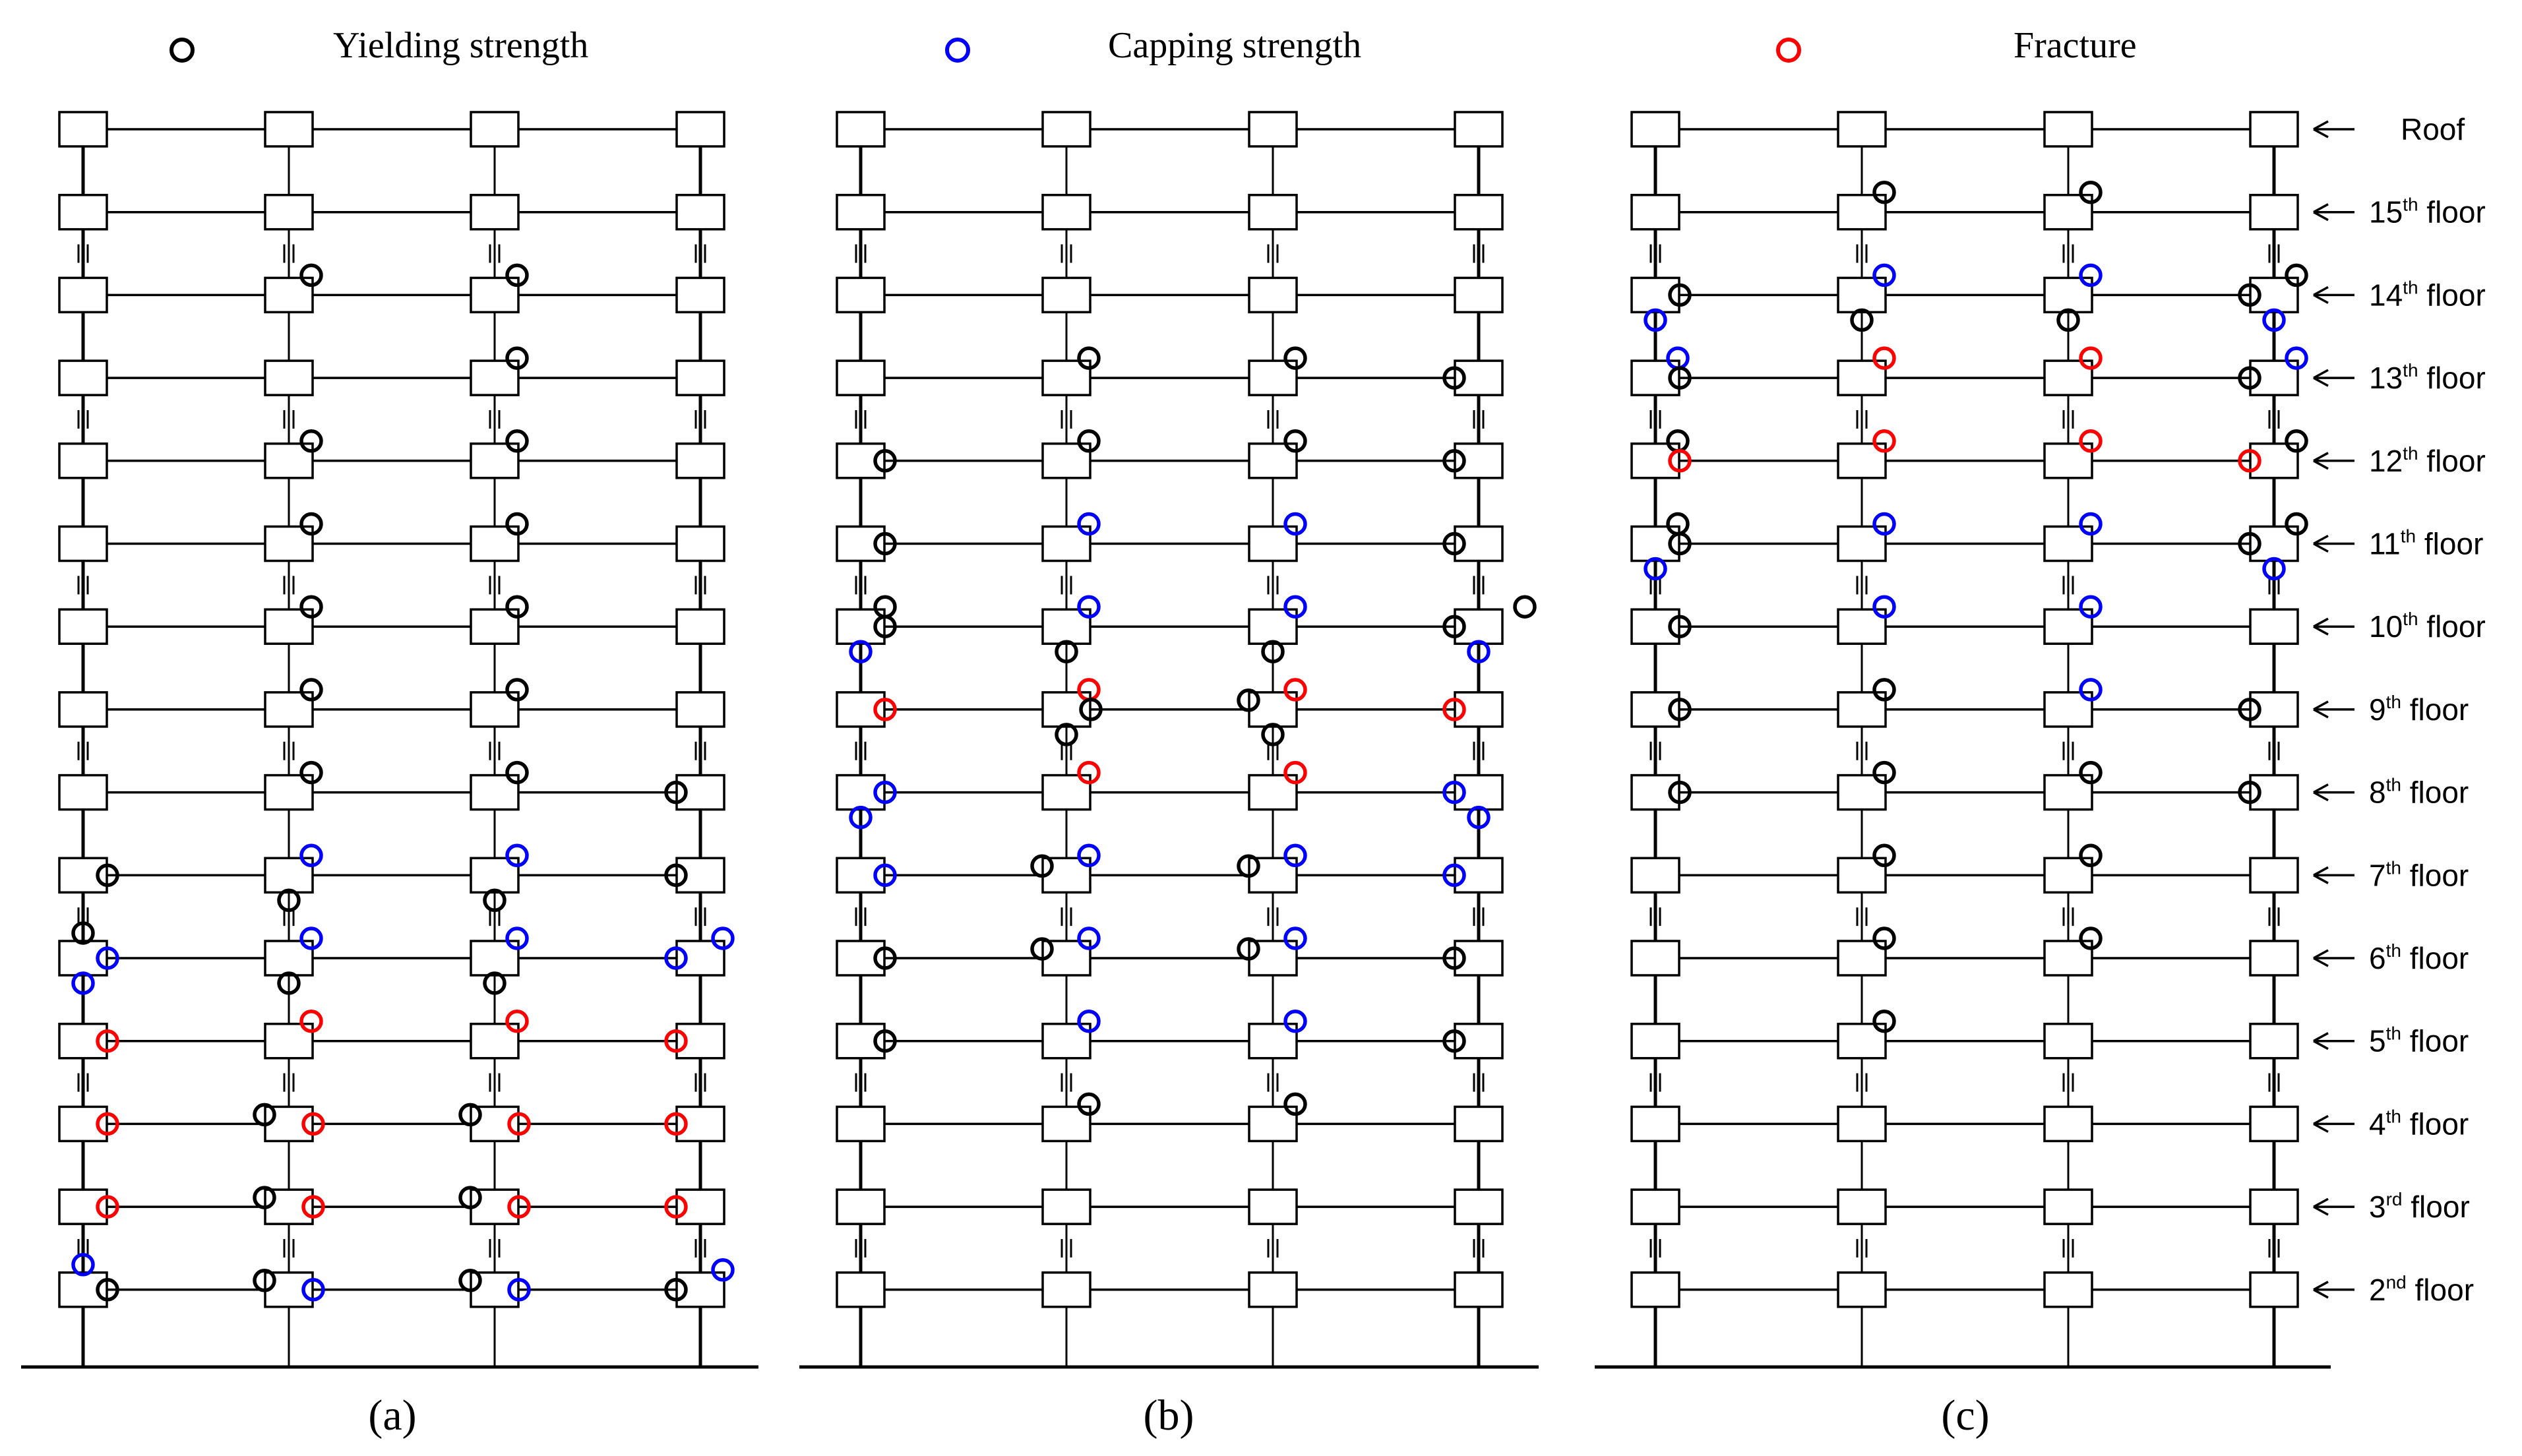  What do you see at coordinates (1234, 45) in the screenshot?
I see `legend-capping-label: Capping strength` at bounding box center [1234, 45].